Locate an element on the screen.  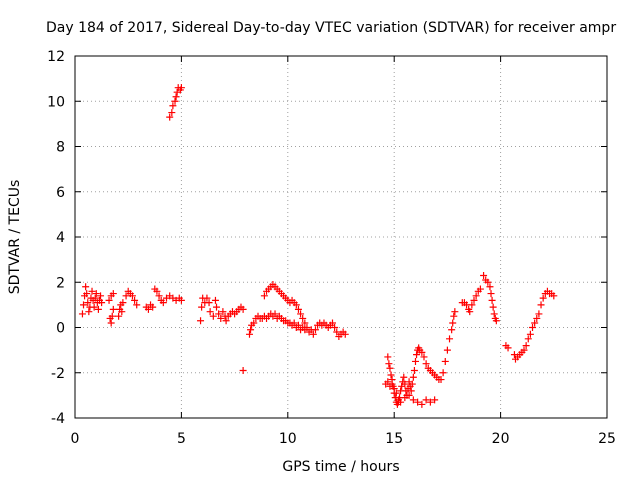
y-tick-label: 2 is located at coordinates (60, 283).